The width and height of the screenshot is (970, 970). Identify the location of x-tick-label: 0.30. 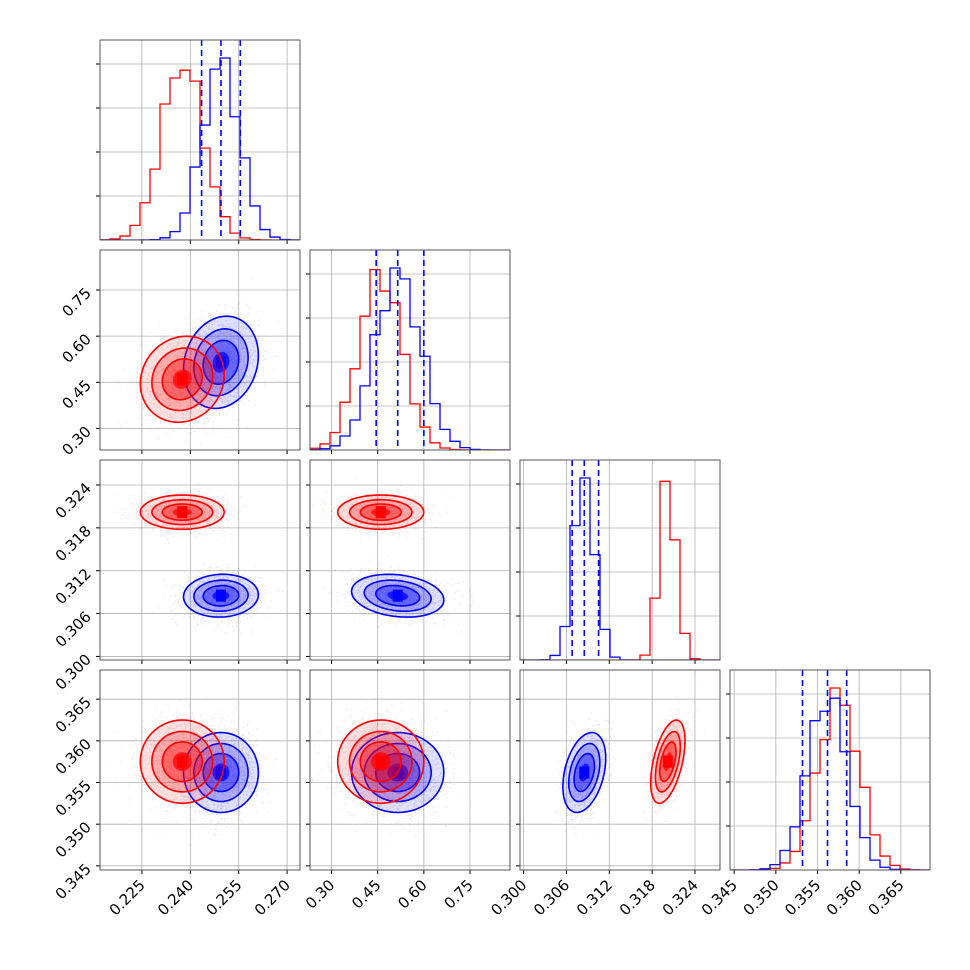
(320, 894).